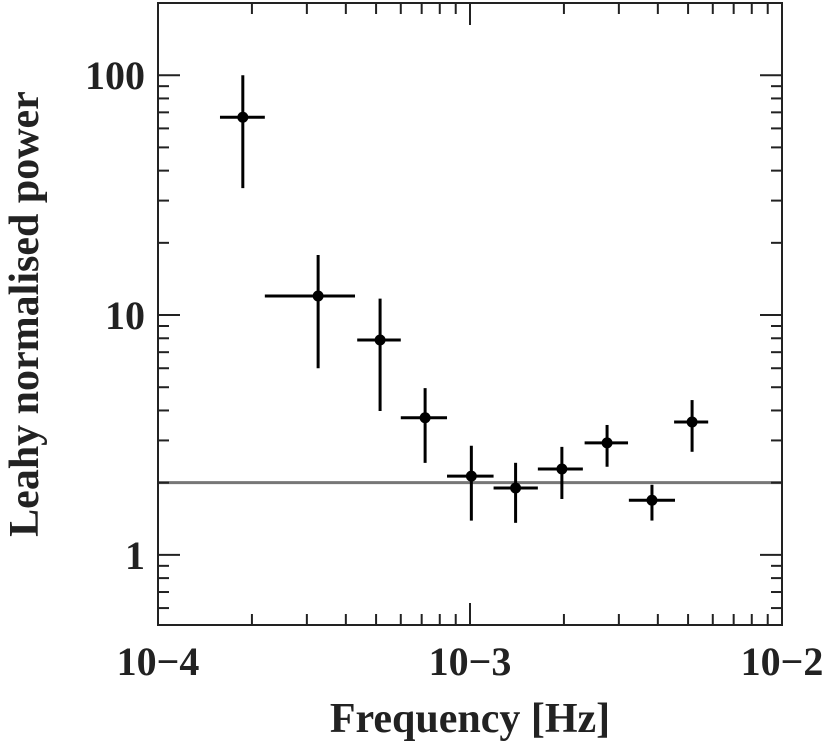  Describe the element at coordinates (125, 315) in the screenshot. I see `y-tick-label: 10` at that location.